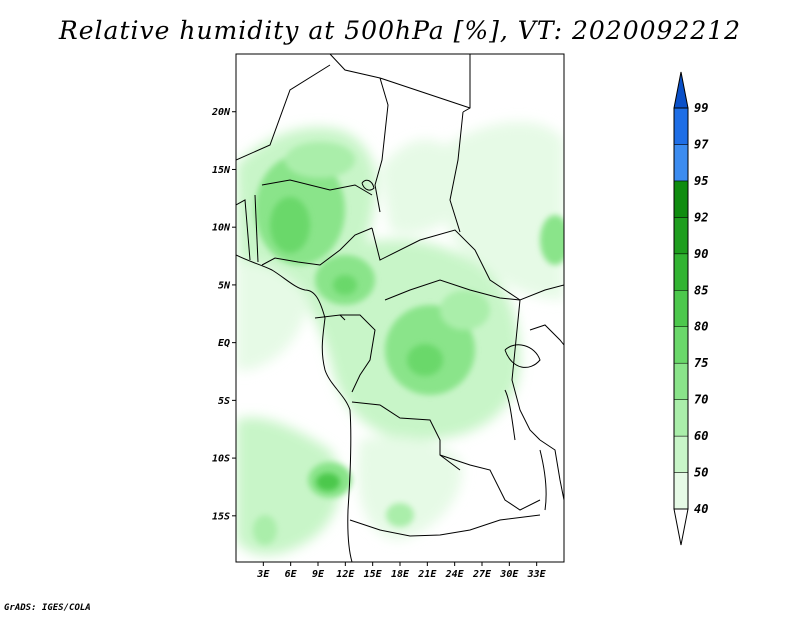 The height and width of the screenshot is (618, 800). I want to click on humidity-peak-nigeria, so click(290, 225).